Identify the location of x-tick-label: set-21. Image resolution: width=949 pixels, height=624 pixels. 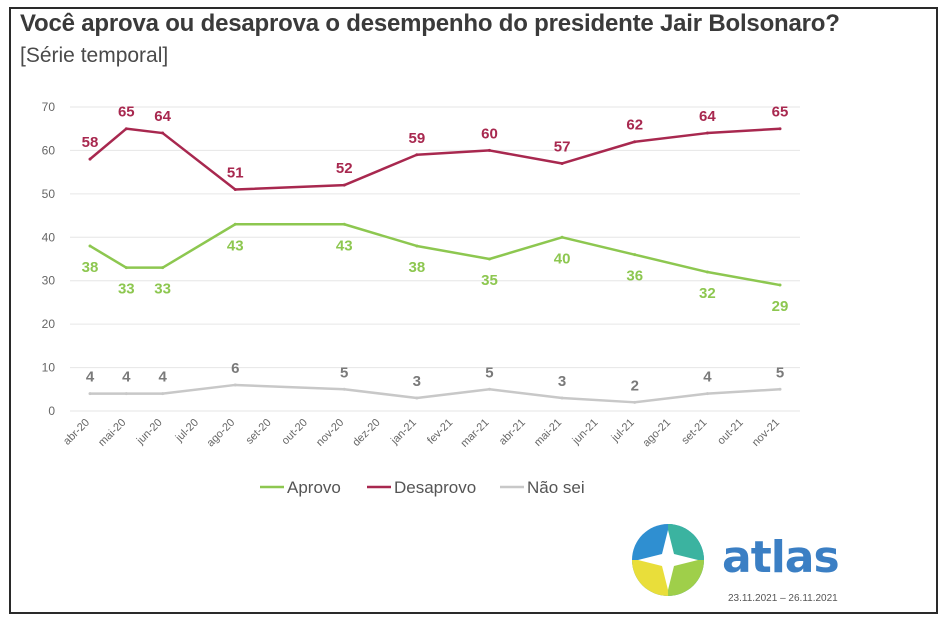
(694, 432).